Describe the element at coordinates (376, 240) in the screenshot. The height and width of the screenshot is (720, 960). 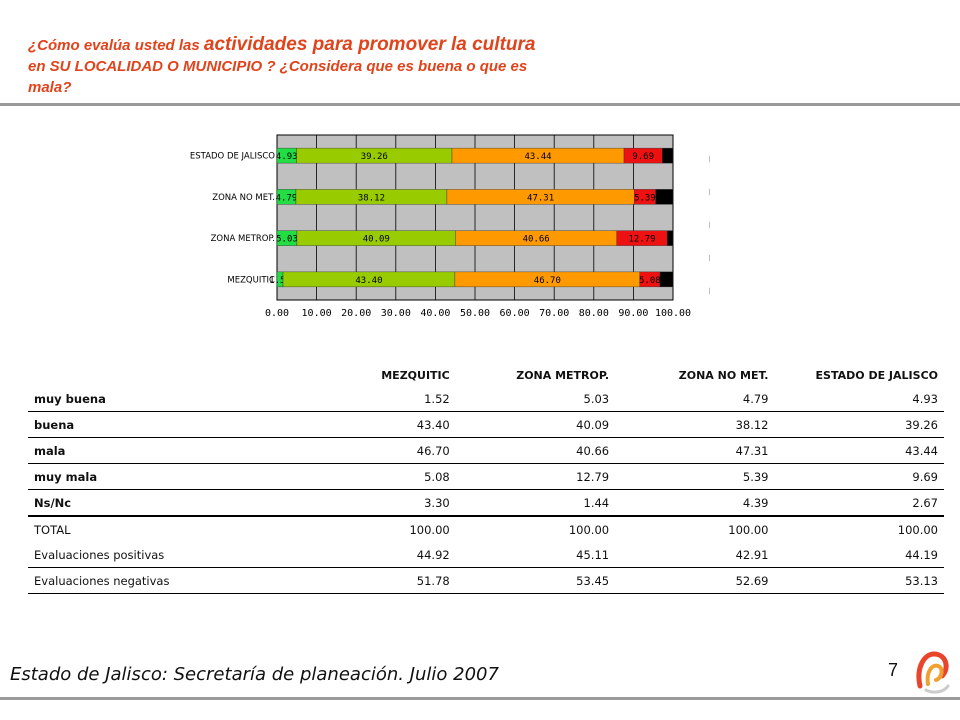
I see `data-label: 40.09` at that location.